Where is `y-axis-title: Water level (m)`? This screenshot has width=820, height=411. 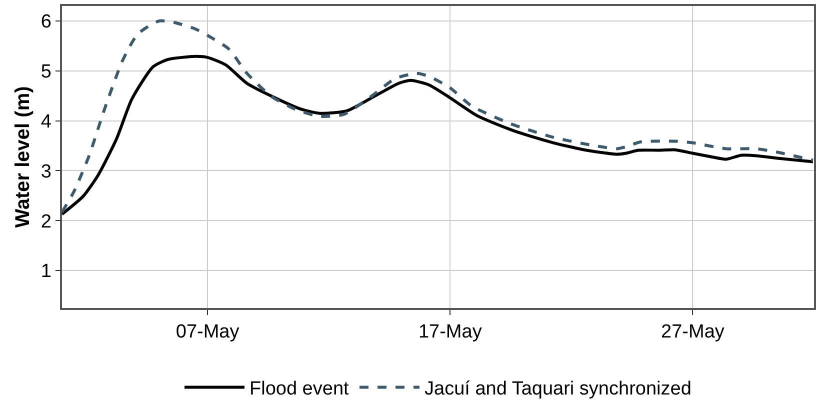
y-axis-title: Water level (m) is located at coordinates (23, 157).